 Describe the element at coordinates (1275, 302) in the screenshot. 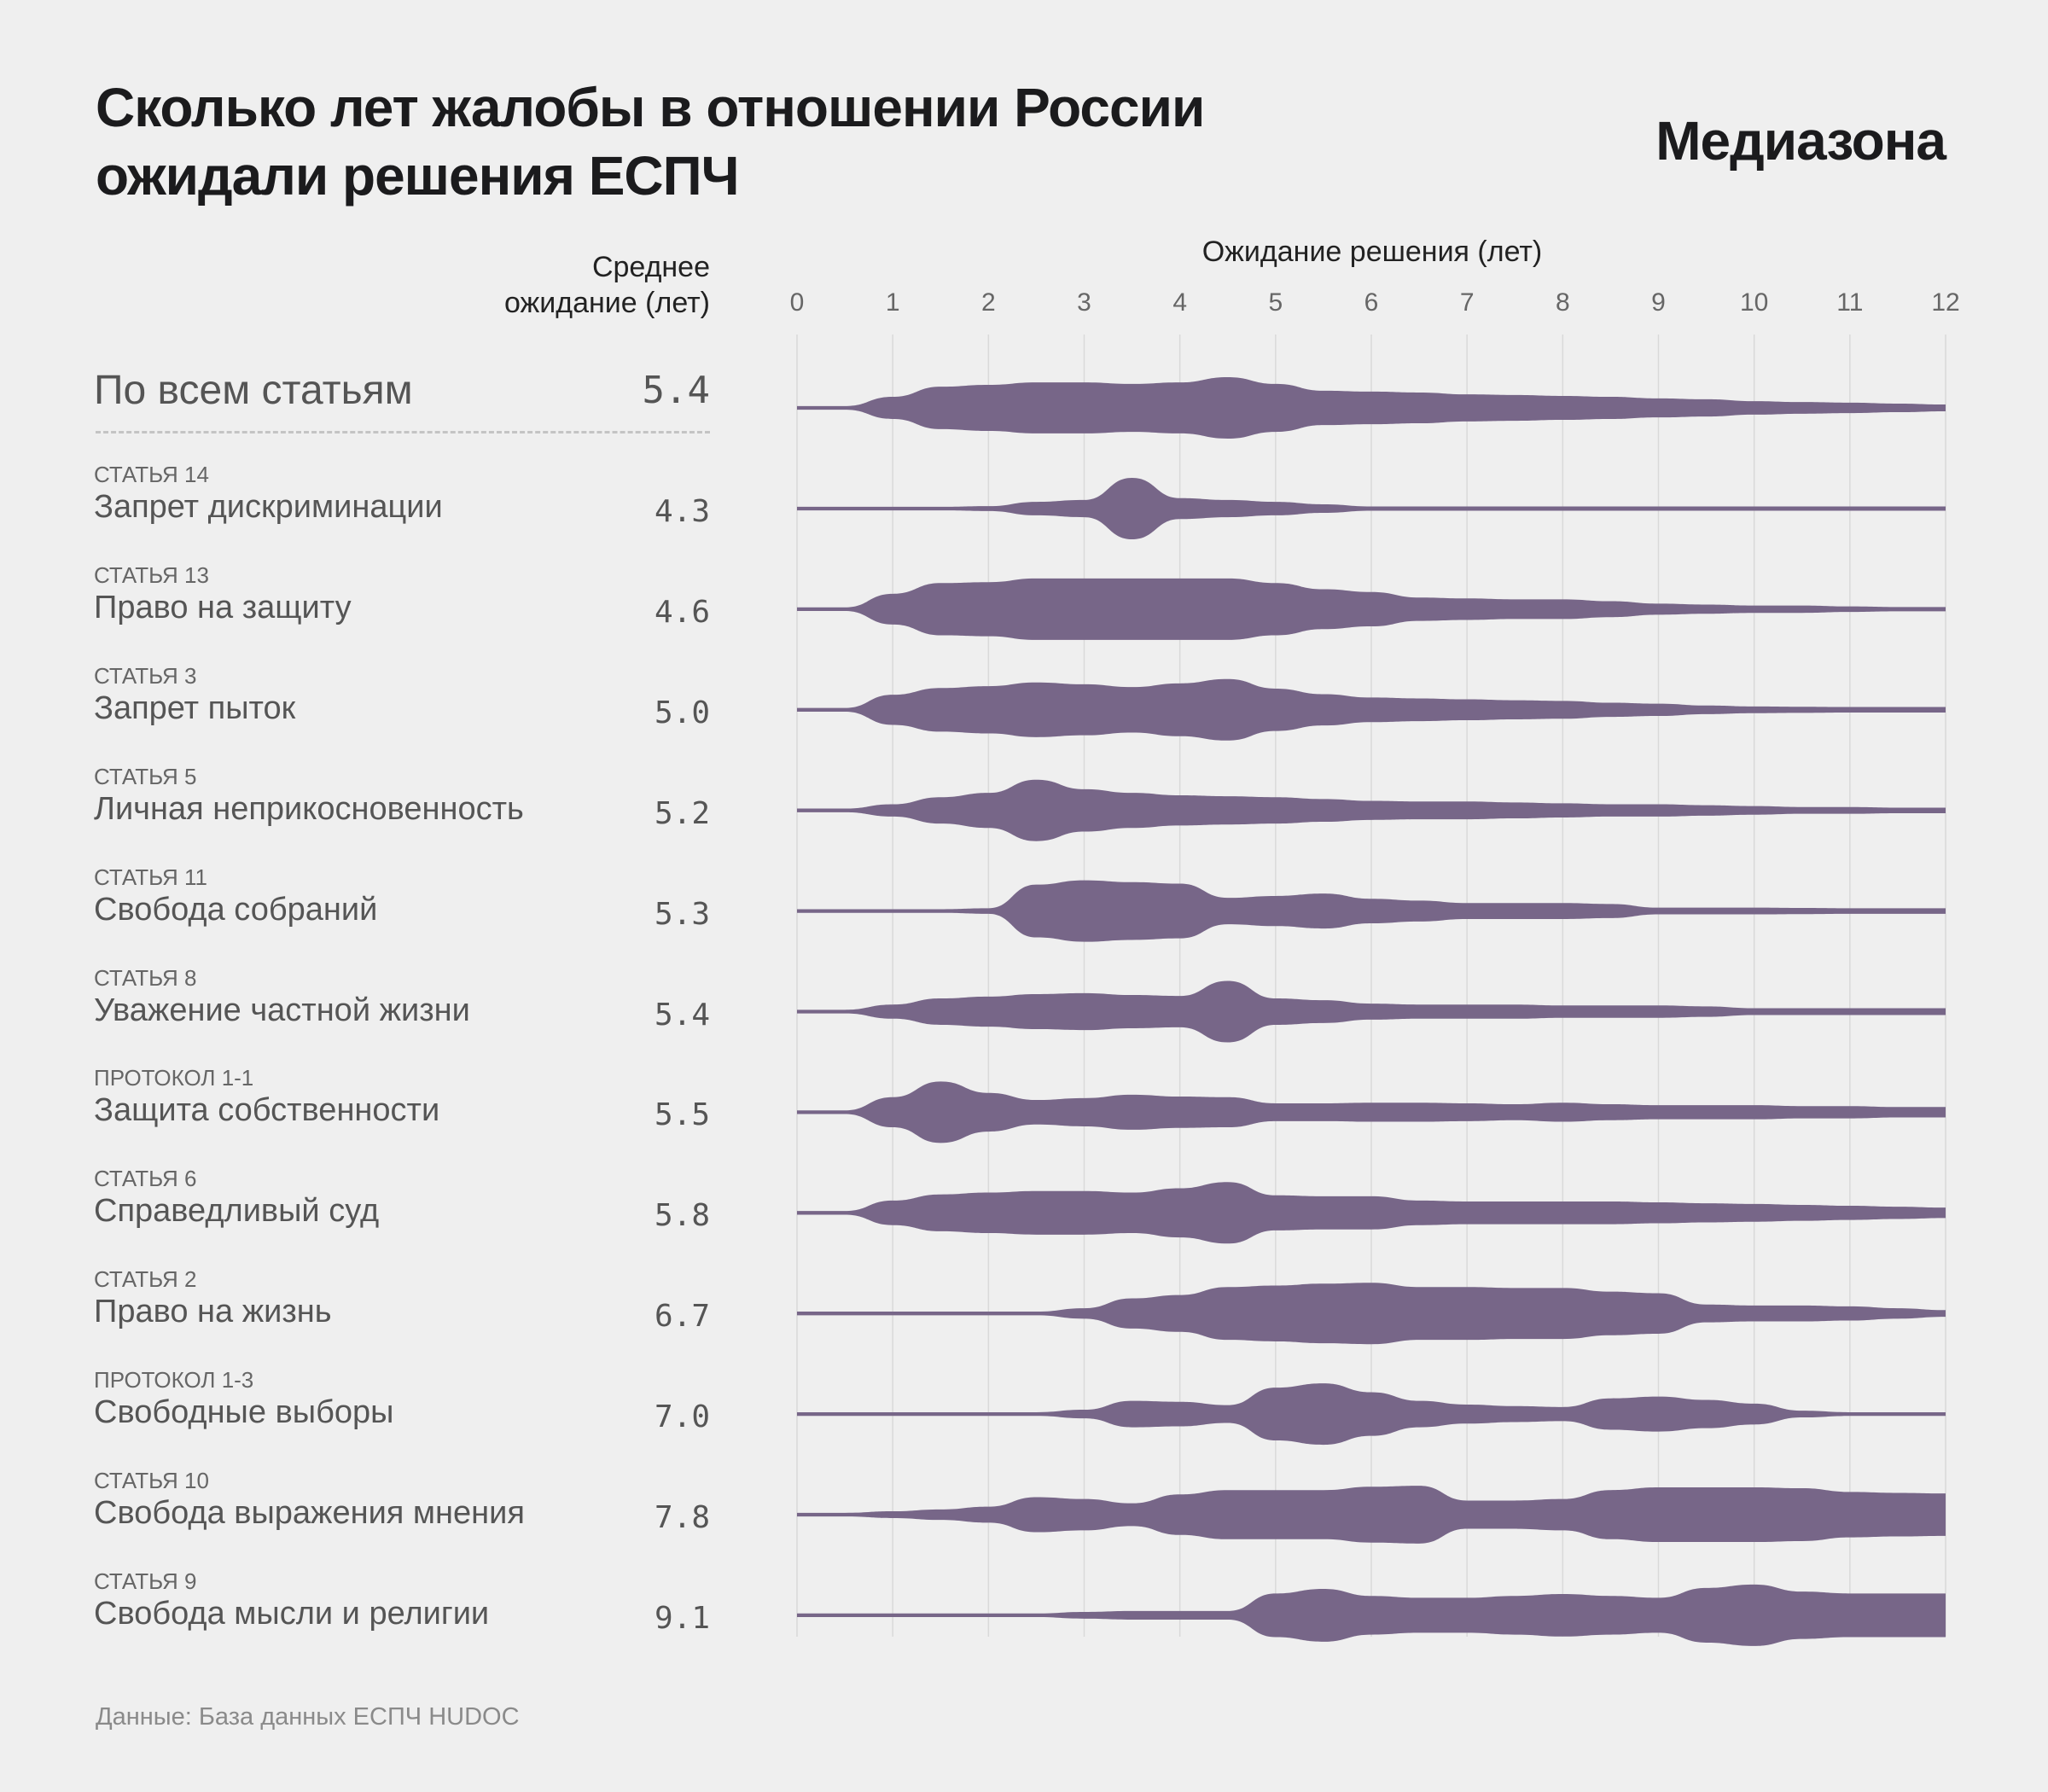

I see `x-tick-label: 5` at that location.